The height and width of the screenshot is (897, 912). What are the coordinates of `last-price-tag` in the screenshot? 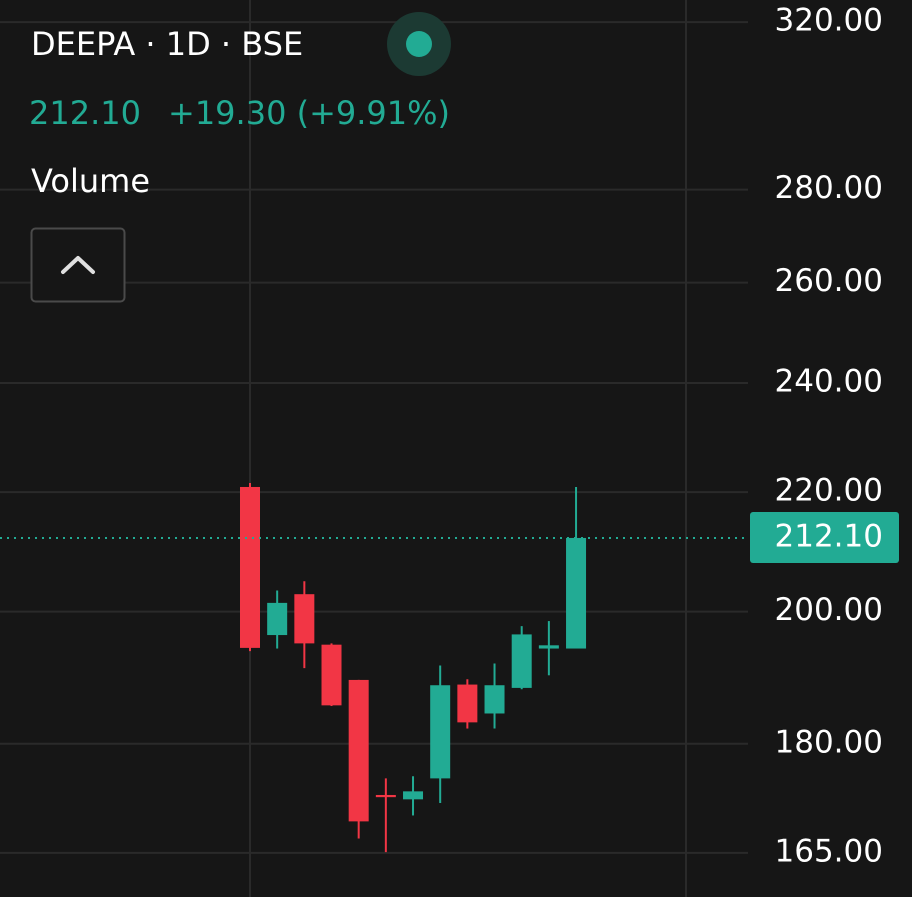 It's located at (824, 537).